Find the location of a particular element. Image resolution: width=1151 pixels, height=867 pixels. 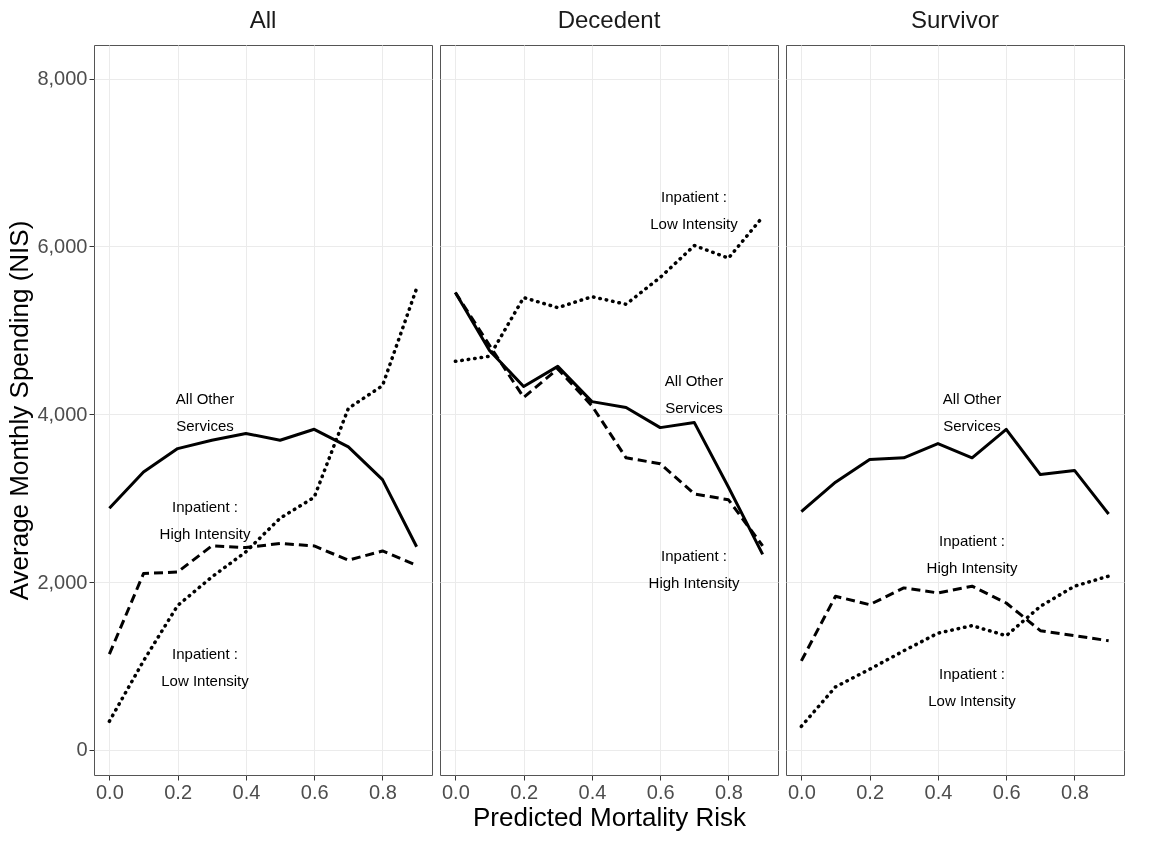

y-axis-title: Average Monthly Spending (NIS) is located at coordinates (19, 410).